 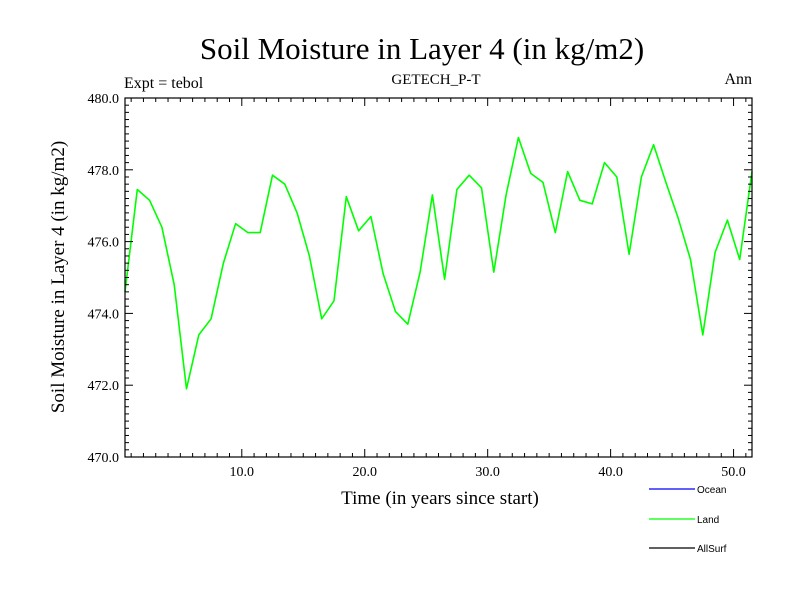 What do you see at coordinates (58, 277) in the screenshot?
I see `y-axis-label: Soil Moisture in Layer 4 (in kg/m2)` at bounding box center [58, 277].